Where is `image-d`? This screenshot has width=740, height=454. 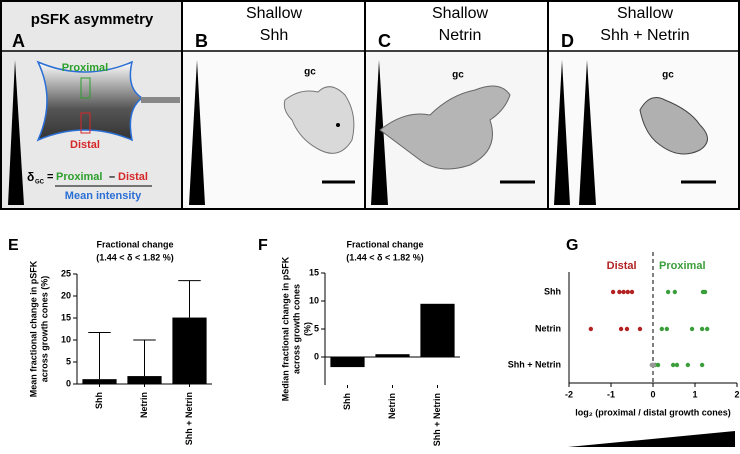 image-d is located at coordinates (644, 130).